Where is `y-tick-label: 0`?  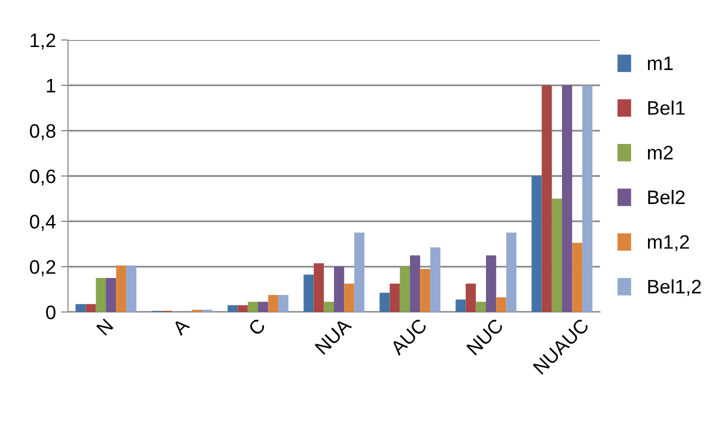 y-tick-label: 0 is located at coordinates (51, 312).